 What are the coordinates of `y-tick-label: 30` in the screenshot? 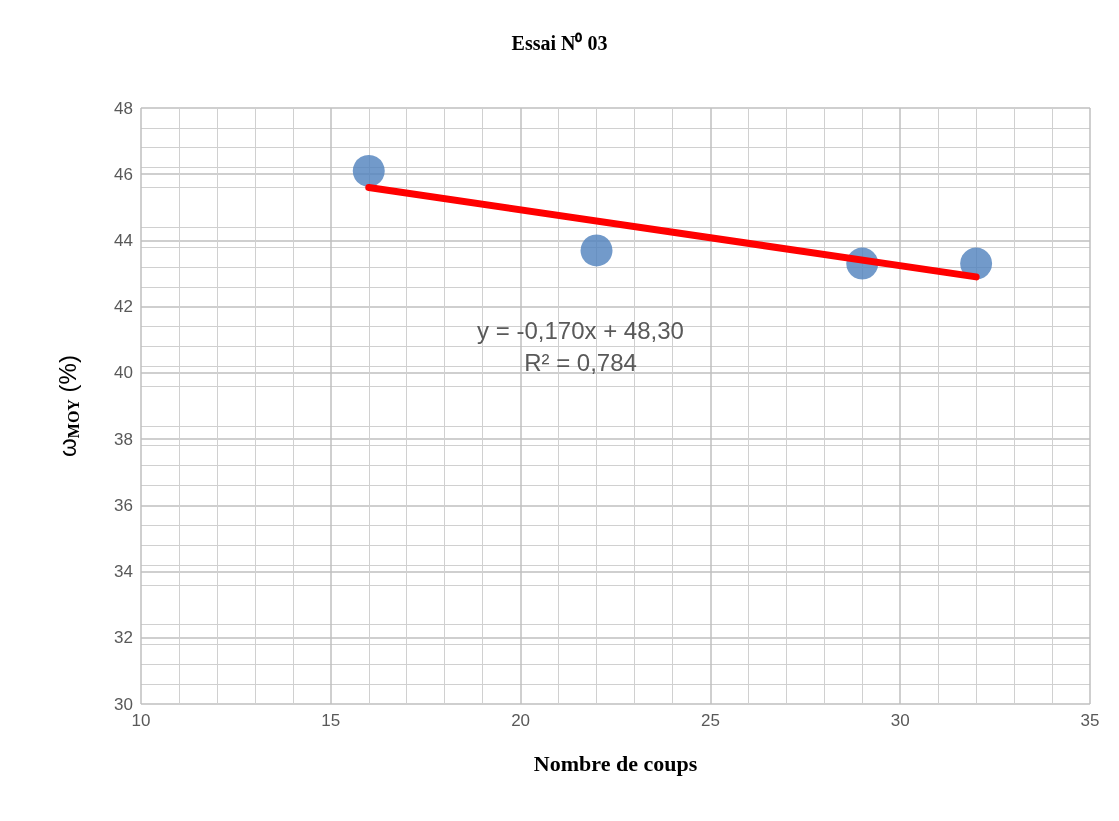 It's located at (123, 704).